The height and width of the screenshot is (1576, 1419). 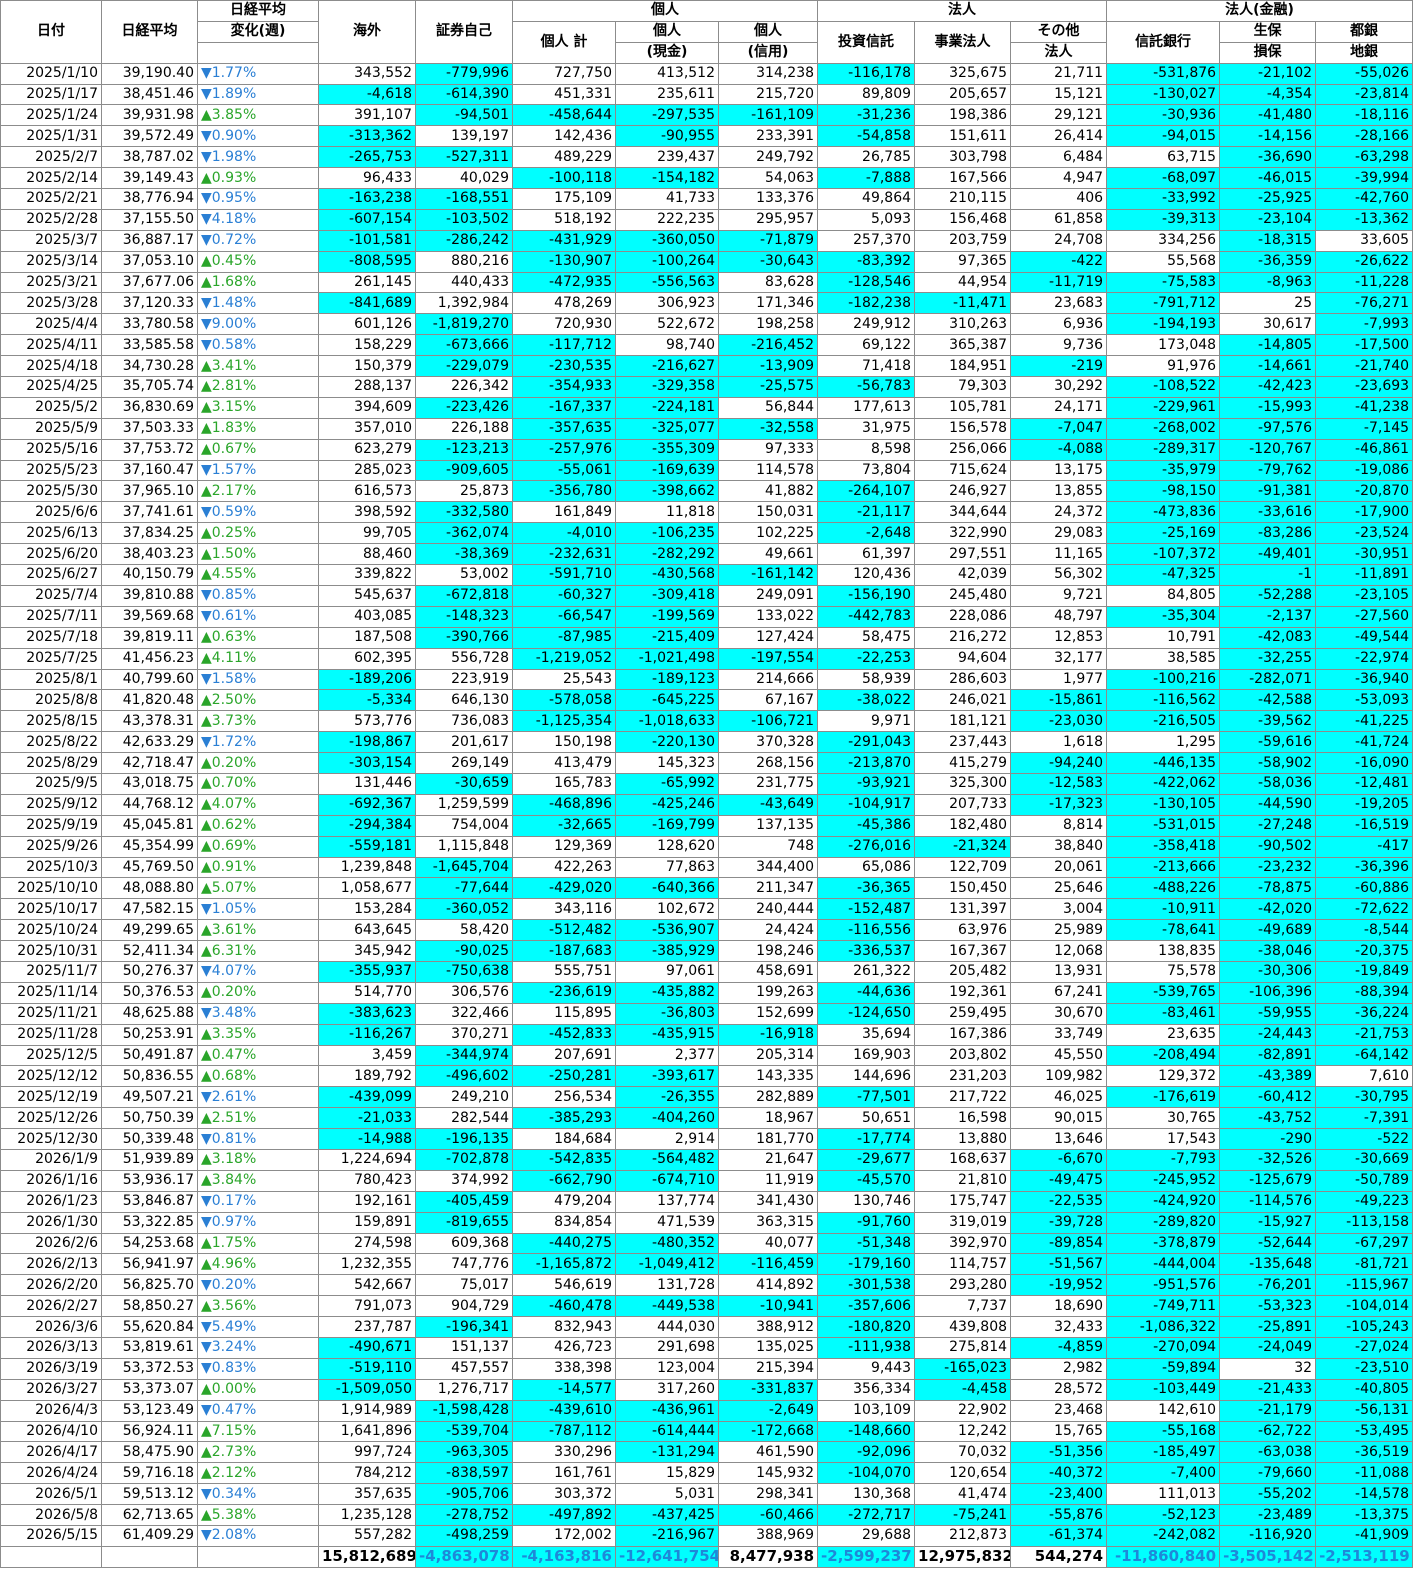 I want to click on value-cell: -662,790, so click(x=564, y=1180).